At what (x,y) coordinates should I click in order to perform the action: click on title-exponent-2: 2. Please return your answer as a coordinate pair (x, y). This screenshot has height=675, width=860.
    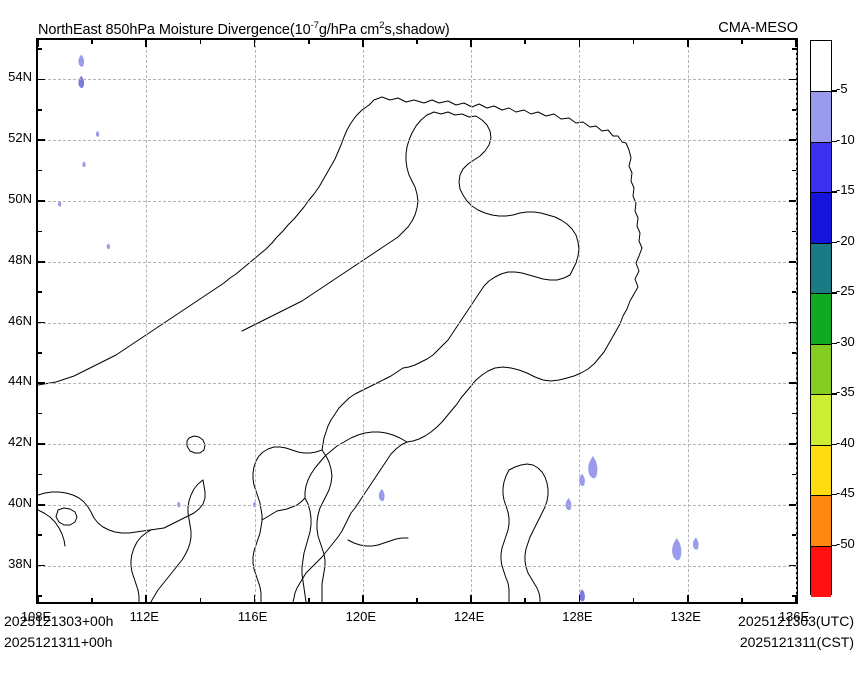
    Looking at the image, I should click on (382, 25).